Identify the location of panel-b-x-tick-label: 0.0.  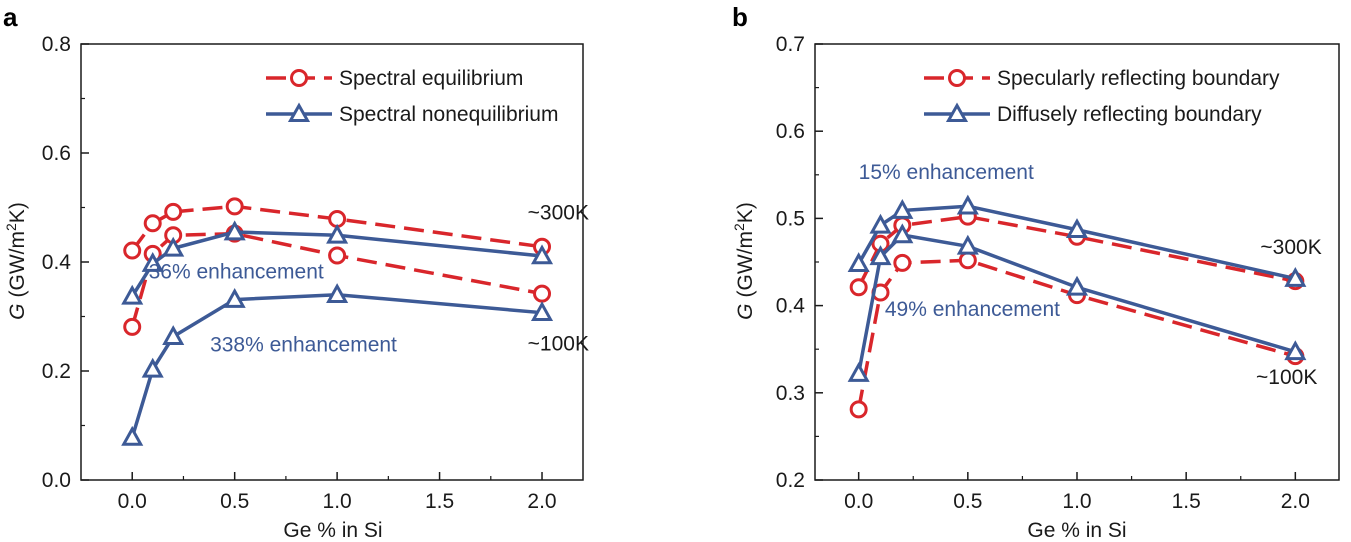
(858, 501).